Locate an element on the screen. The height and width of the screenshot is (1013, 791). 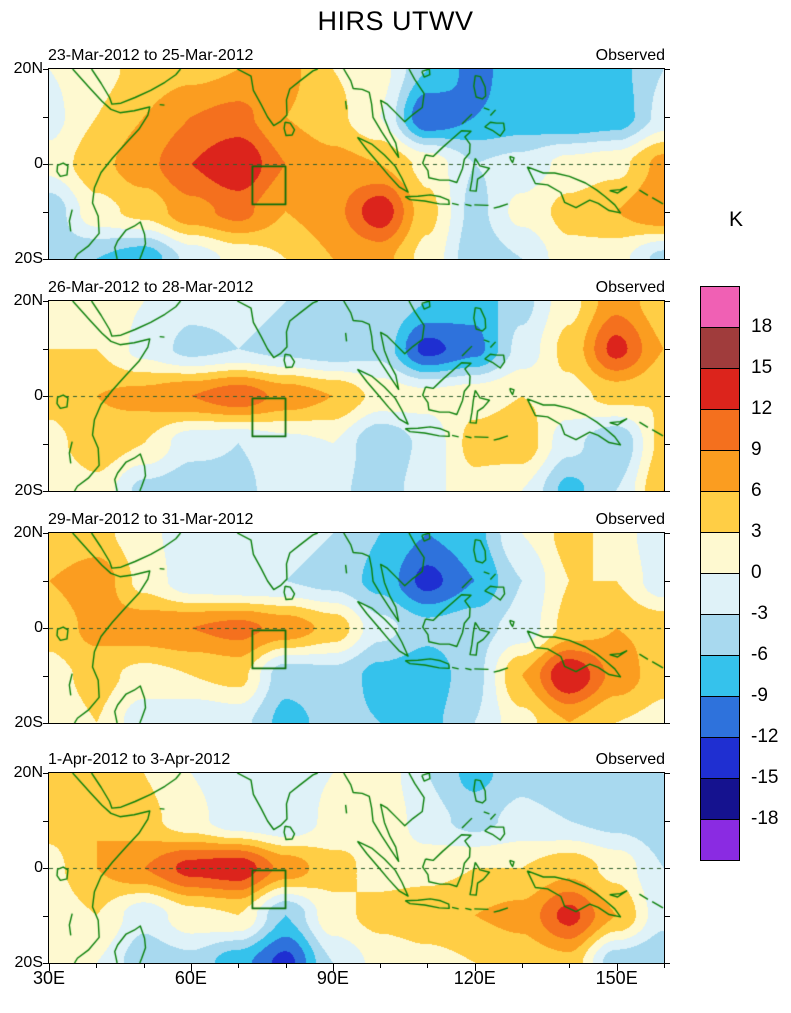
panel-date-range: 23-Mar-2012 to 25-Mar-2012 is located at coordinates (151, 55).